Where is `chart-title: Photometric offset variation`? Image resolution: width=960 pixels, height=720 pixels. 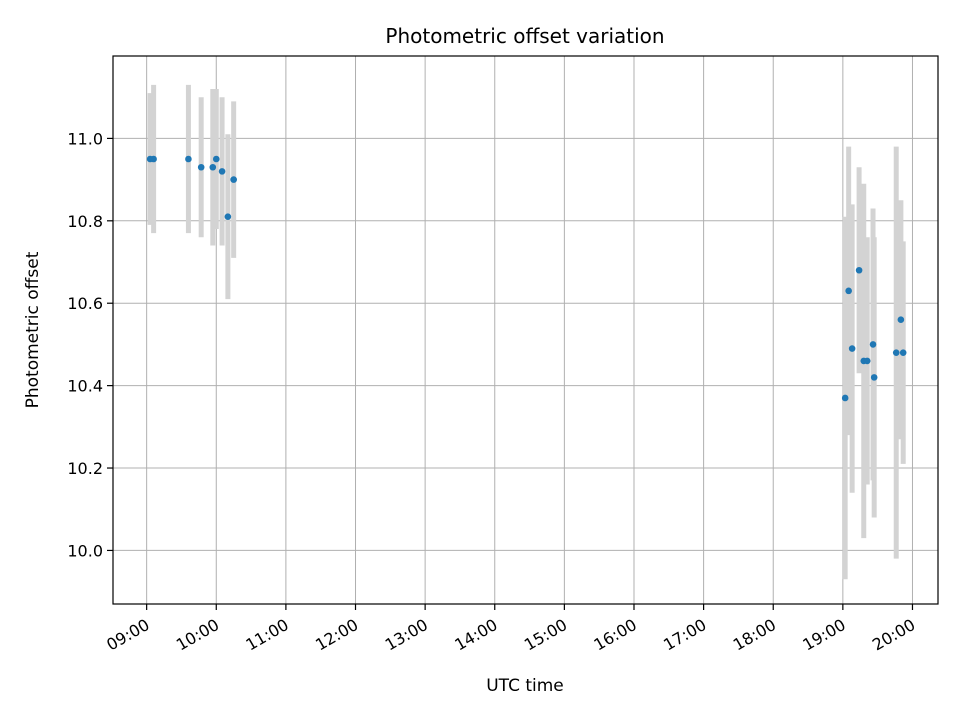
chart-title: Photometric offset variation is located at coordinates (524, 36).